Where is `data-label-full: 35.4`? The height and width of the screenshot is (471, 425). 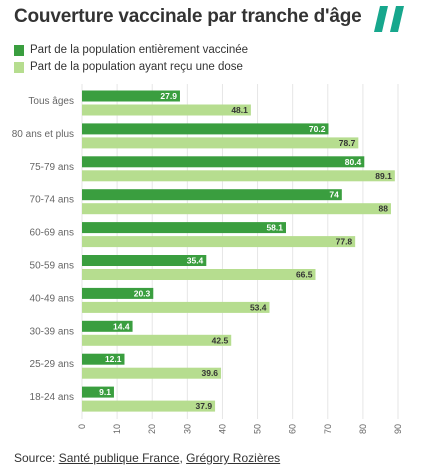
data-label-full: 35.4 is located at coordinates (195, 261).